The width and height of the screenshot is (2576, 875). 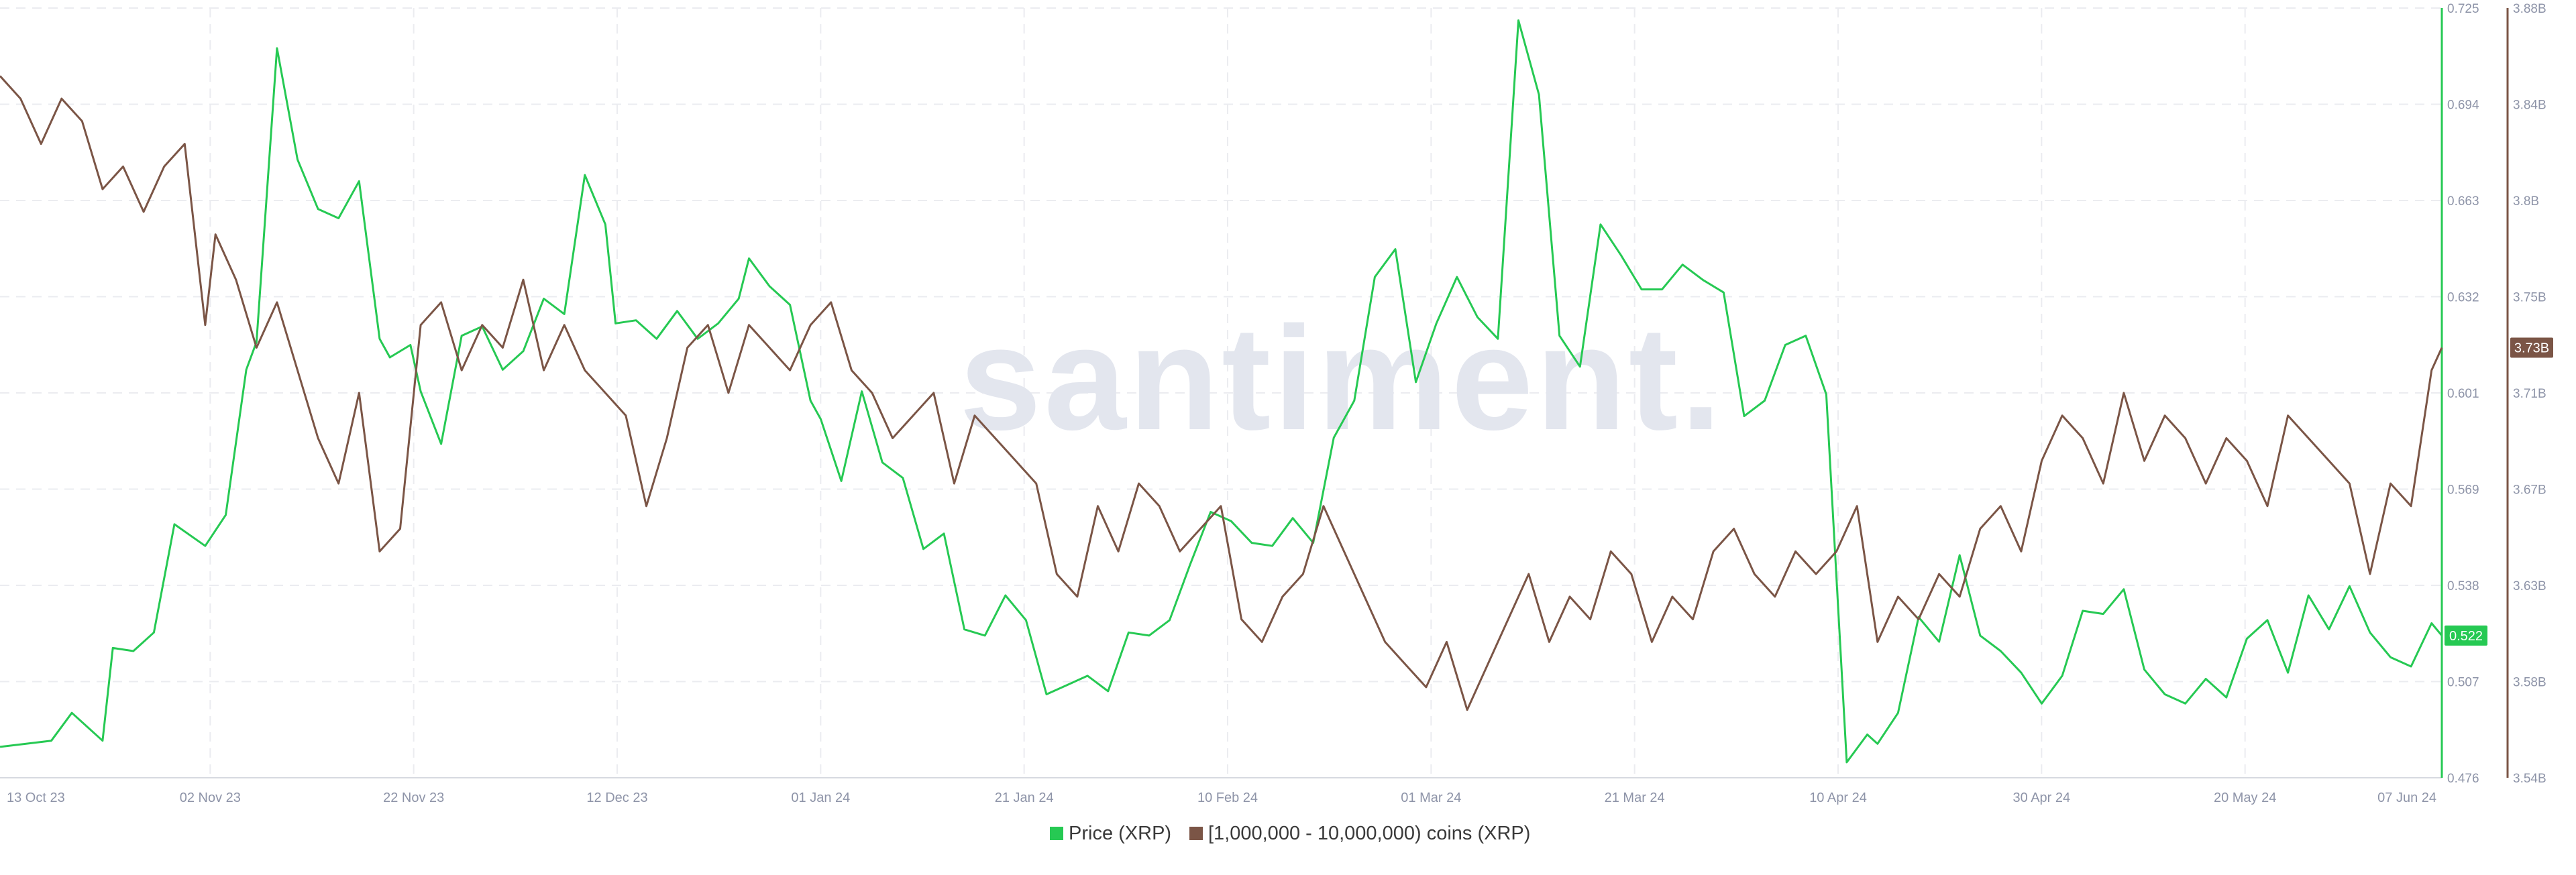 What do you see at coordinates (1120, 833) in the screenshot?
I see `legend-label-price: Price (XRP)` at bounding box center [1120, 833].